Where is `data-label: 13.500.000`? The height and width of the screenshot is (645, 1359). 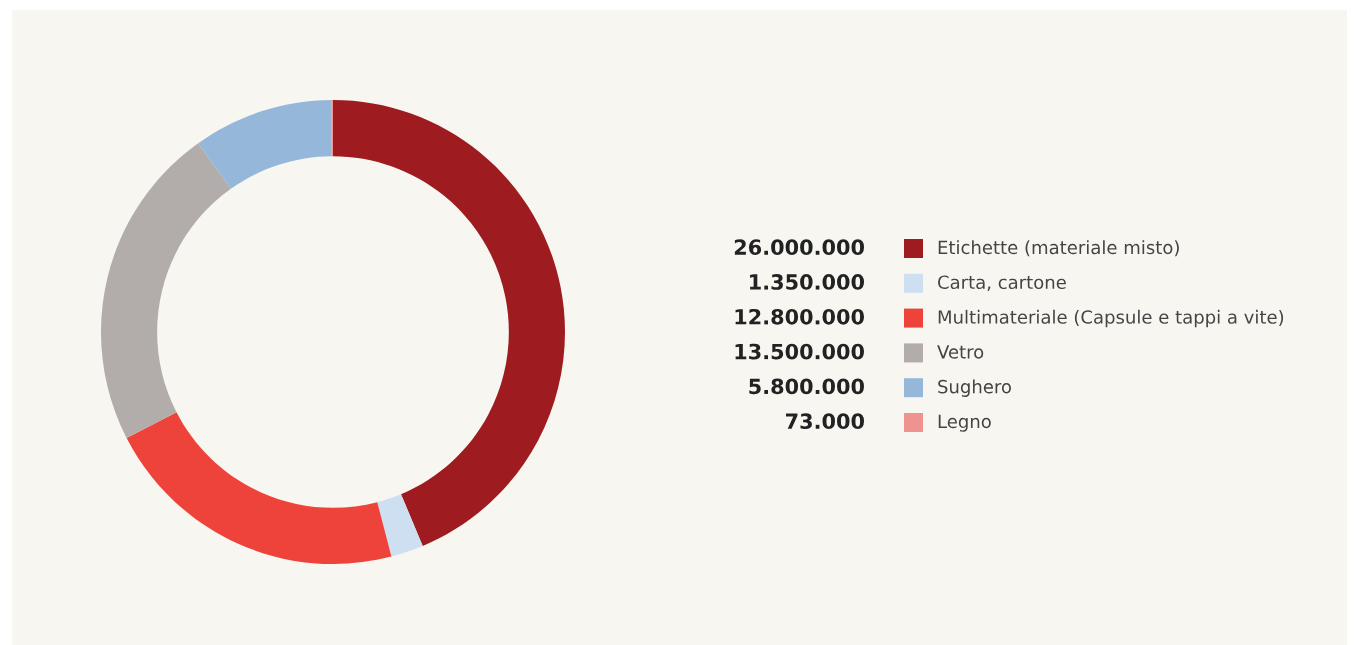 data-label: 13.500.000 is located at coordinates (800, 351).